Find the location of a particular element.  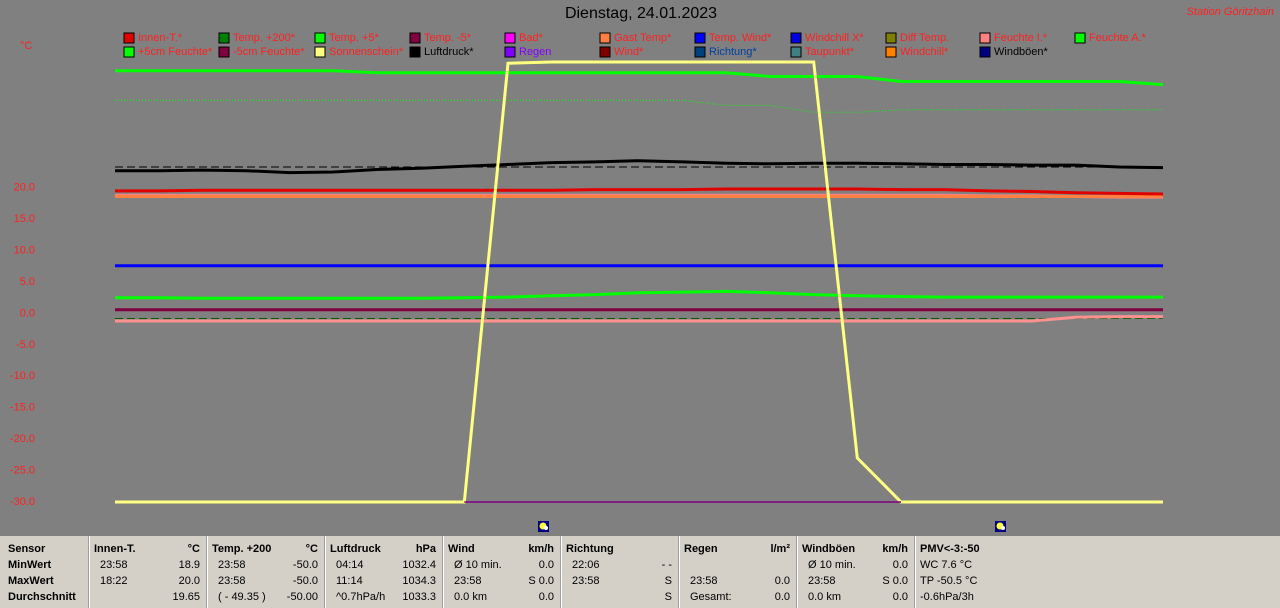

y-tick-label: -20.0 is located at coordinates (22, 439).